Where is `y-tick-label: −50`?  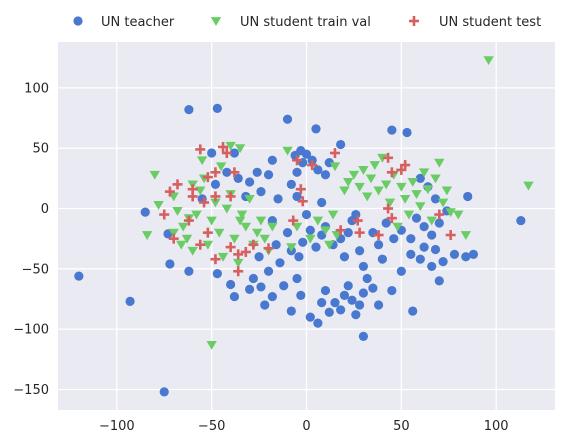 y-tick-label: −50 is located at coordinates (35, 269).